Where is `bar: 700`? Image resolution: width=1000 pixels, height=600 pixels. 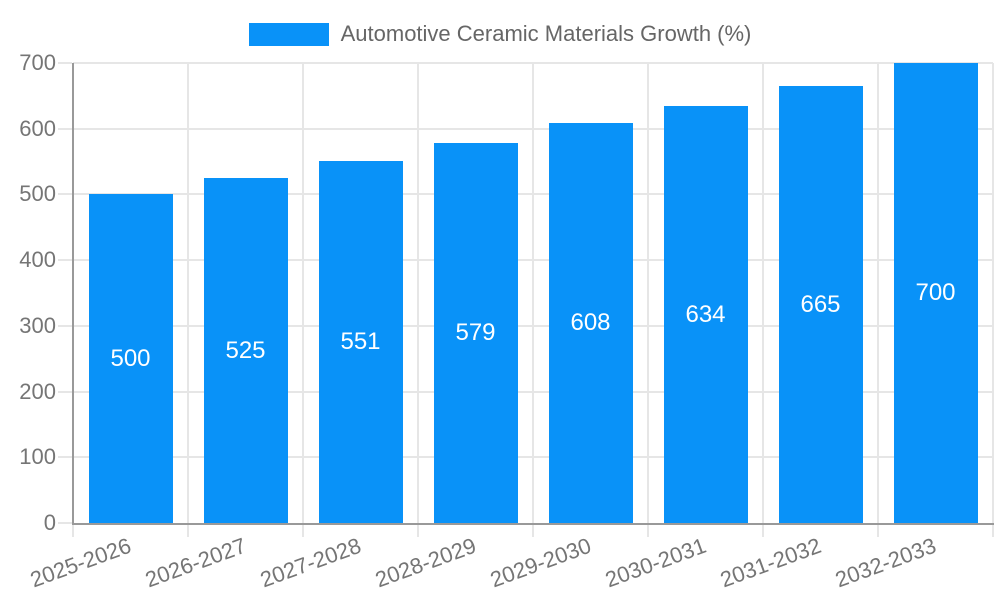 bar: 700 is located at coordinates (935, 293).